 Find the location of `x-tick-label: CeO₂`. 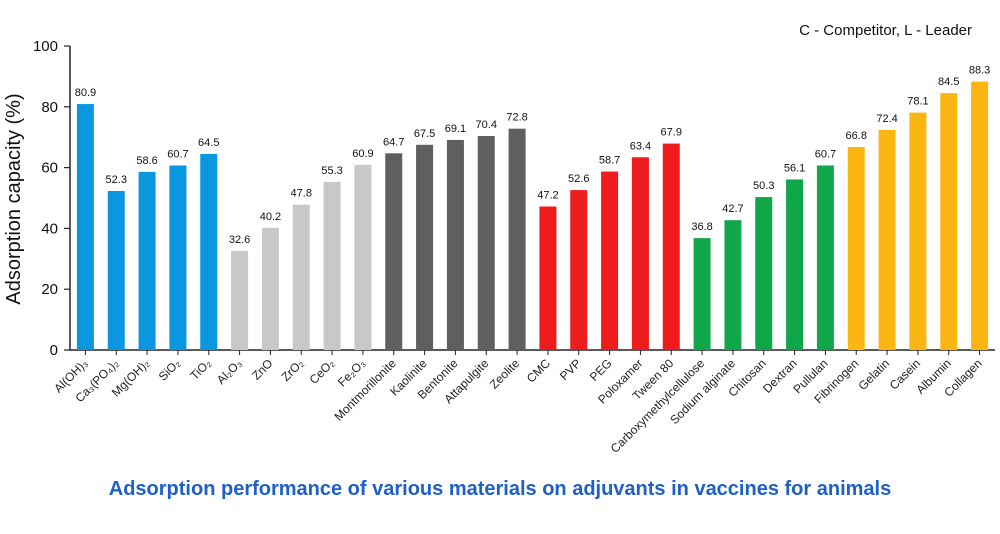

x-tick-label: CeO₂ is located at coordinates (322, 371).